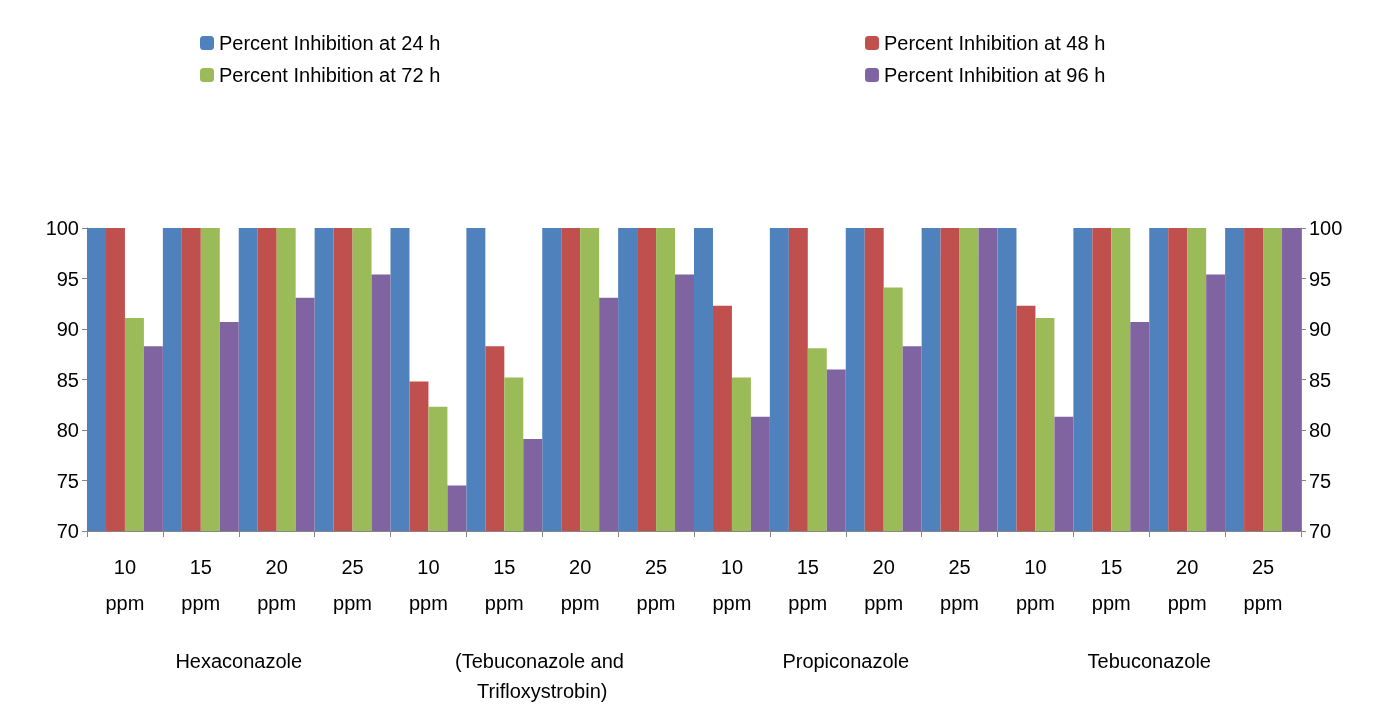 The image size is (1376, 706). I want to click on y2-tick-label: 90, so click(1320, 329).